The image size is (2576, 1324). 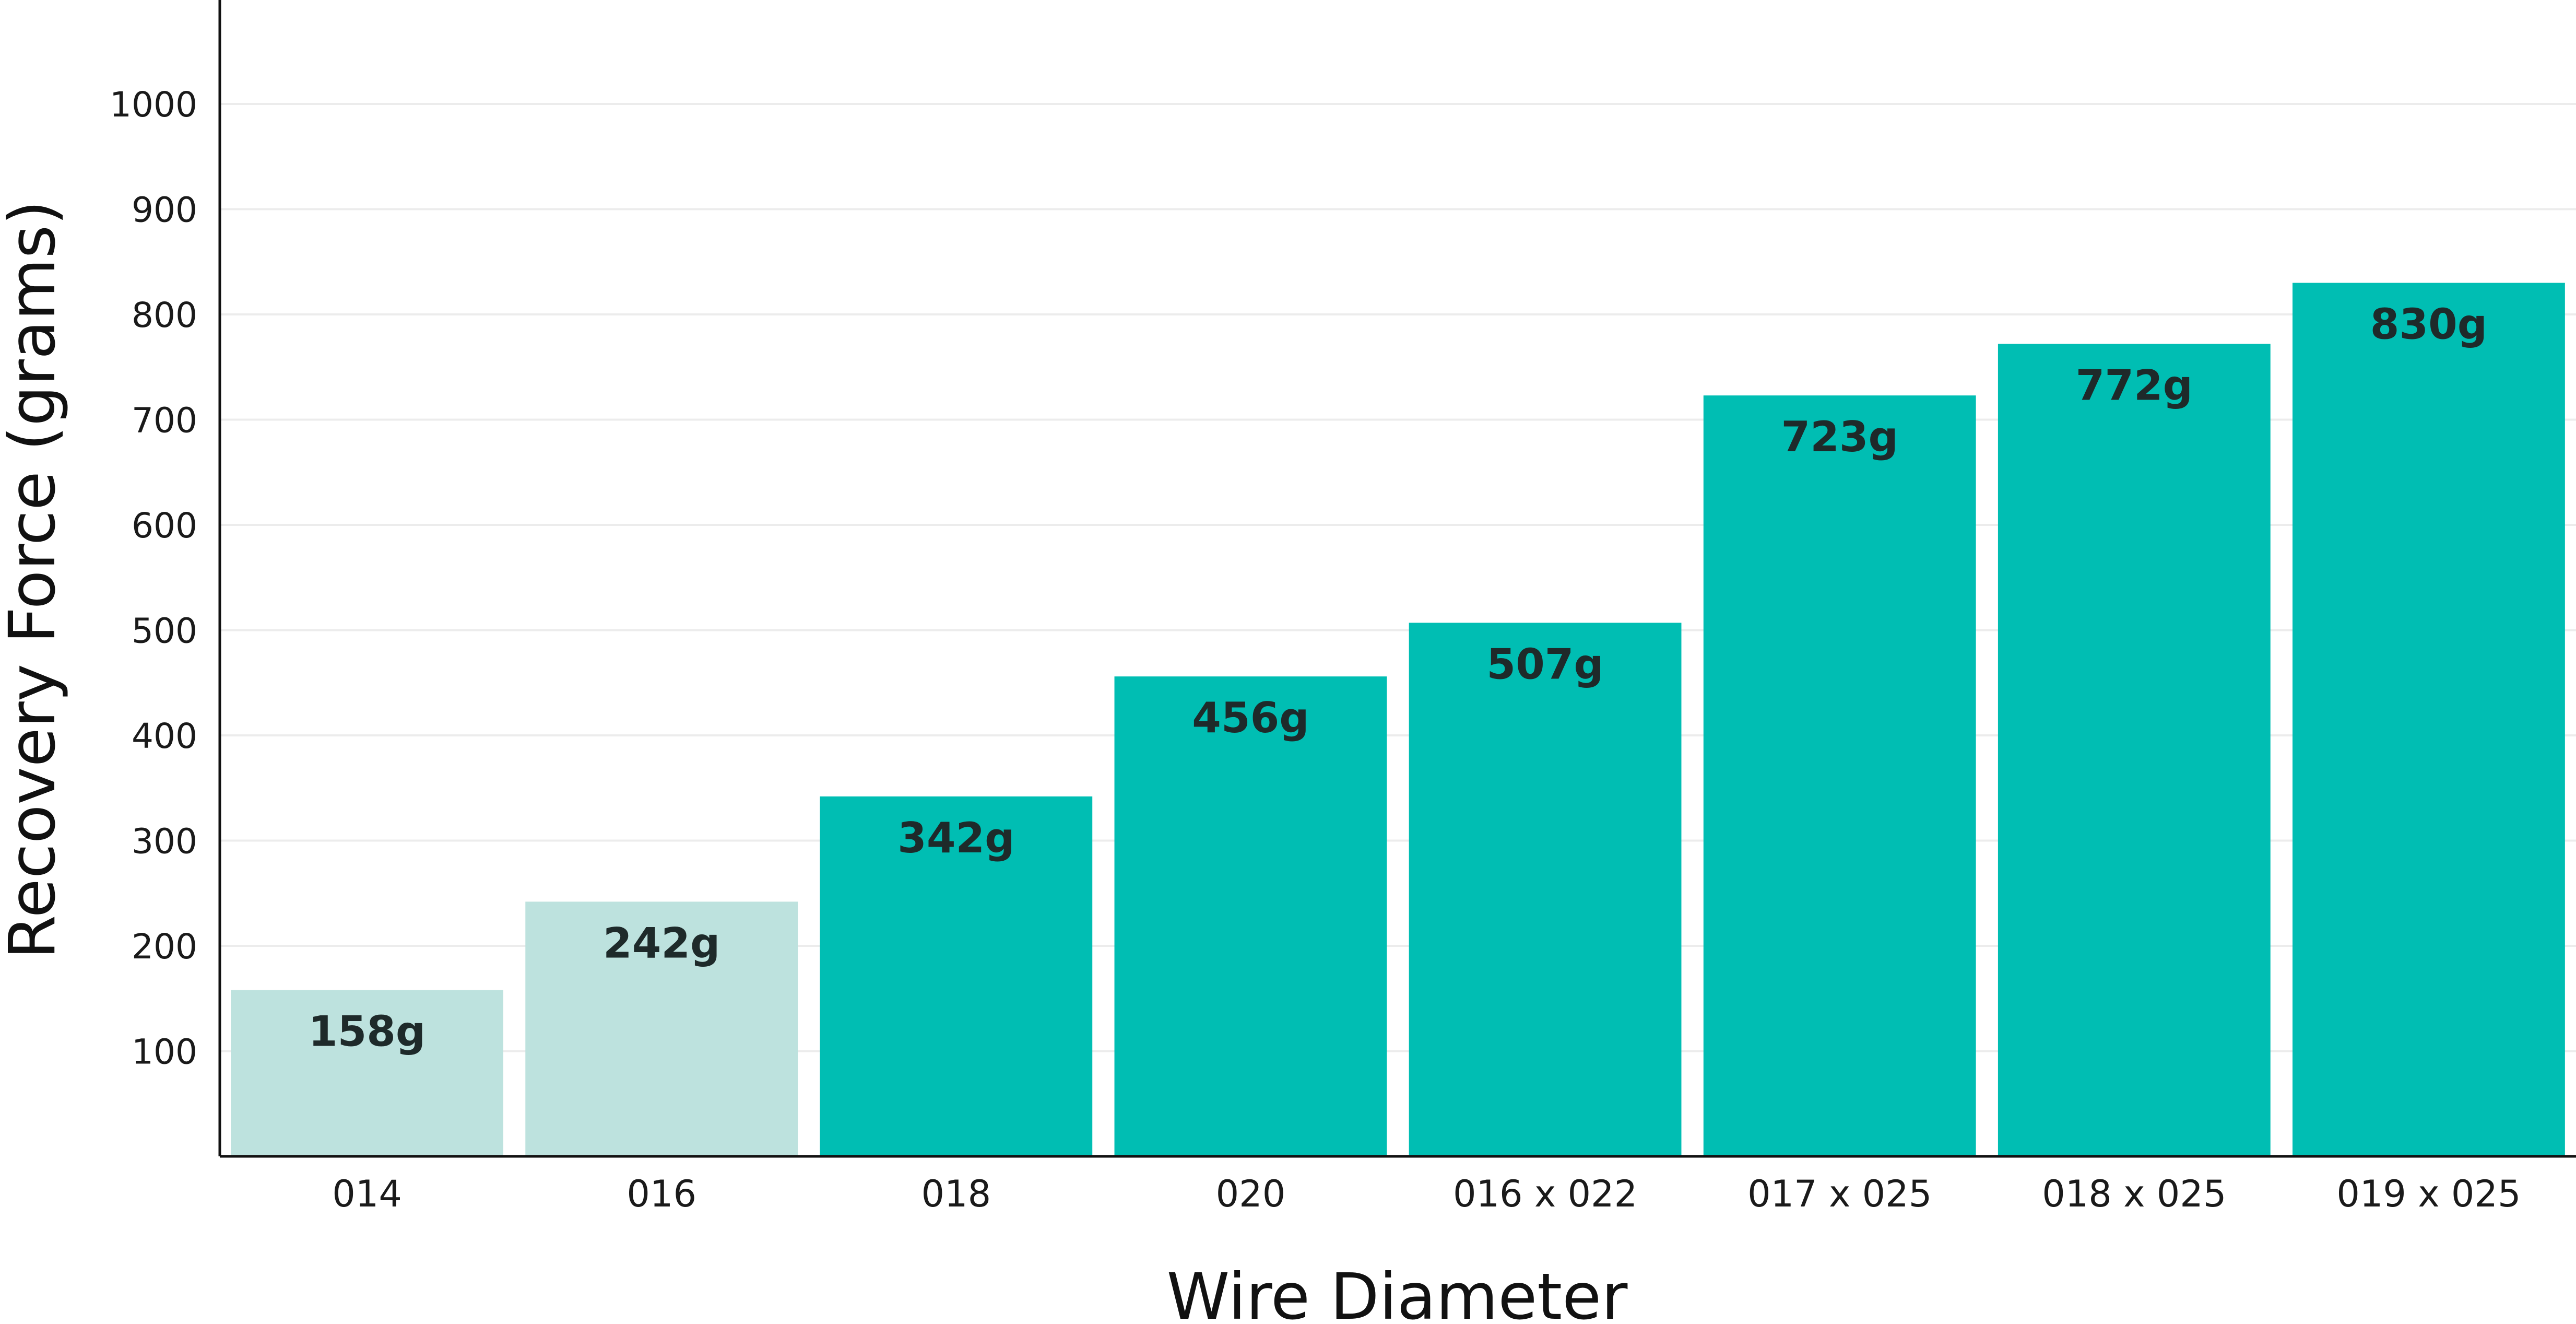 What do you see at coordinates (367, 1194) in the screenshot?
I see `x-tick-label-1: 014` at bounding box center [367, 1194].